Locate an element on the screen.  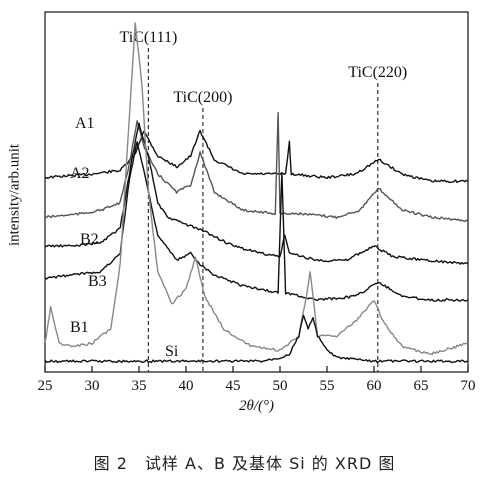
peak-marker-label-0: TiC(111) is located at coordinates (149, 37).